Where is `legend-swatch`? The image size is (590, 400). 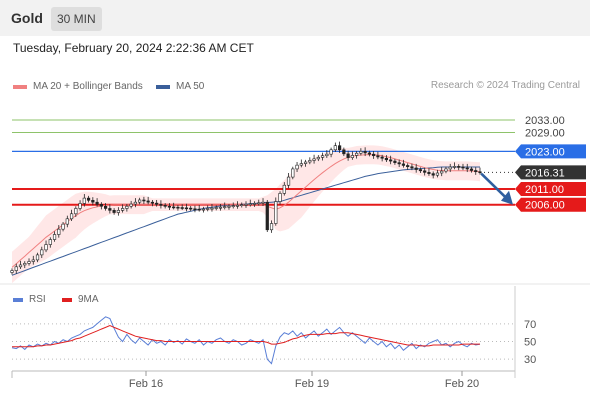
legend-swatch is located at coordinates (163, 86).